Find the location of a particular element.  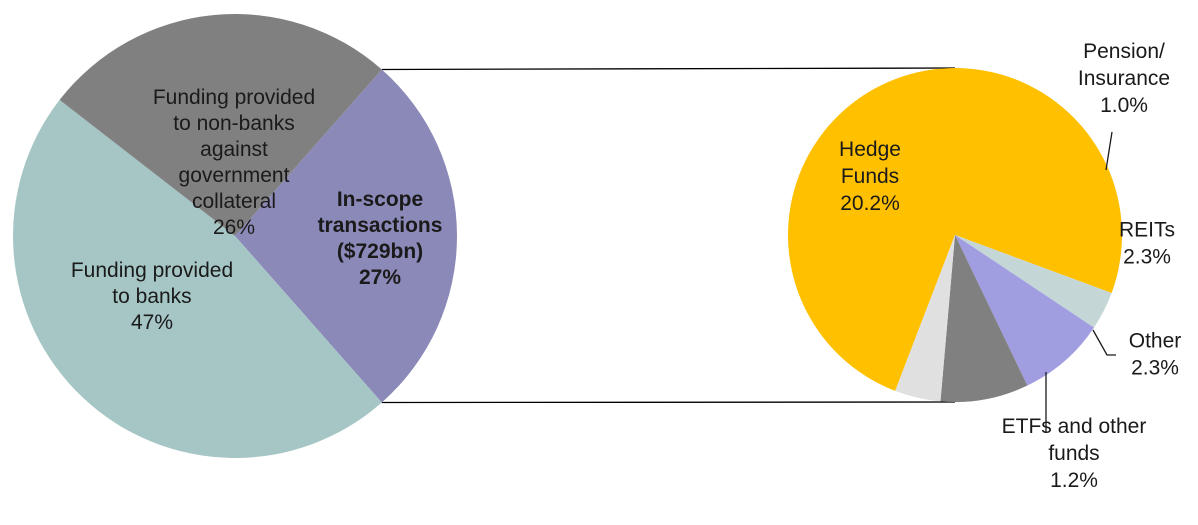

detail-pie-slice-etfs-and-other is located at coordinates (925, 318).